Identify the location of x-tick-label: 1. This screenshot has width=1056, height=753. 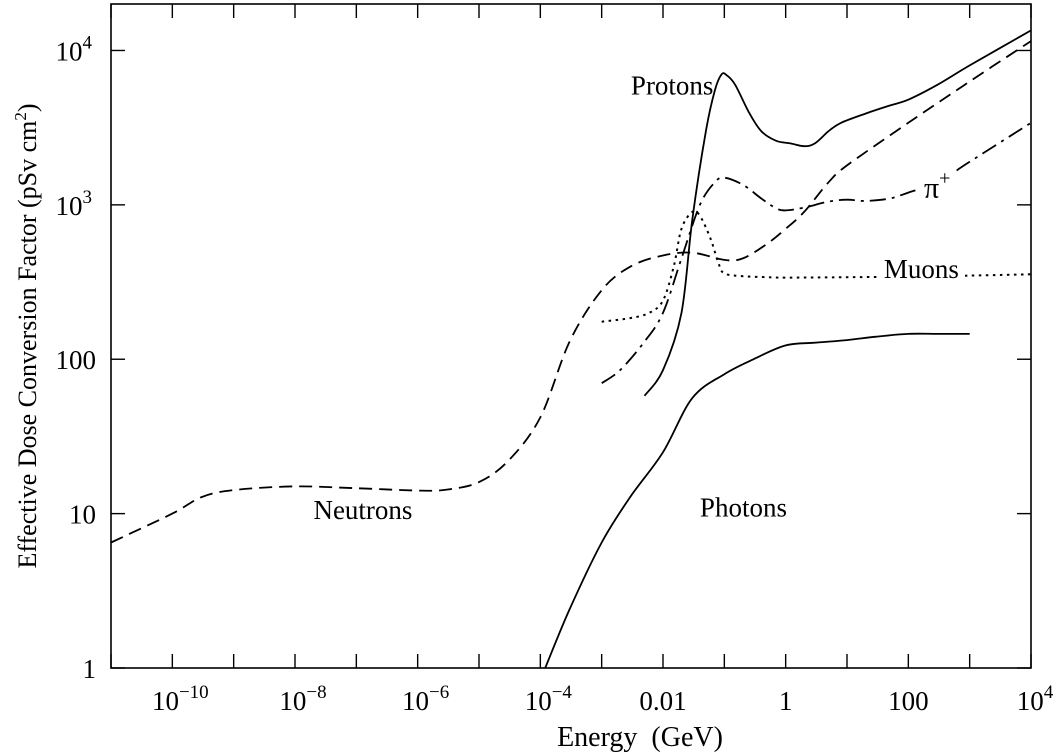
(786, 701).